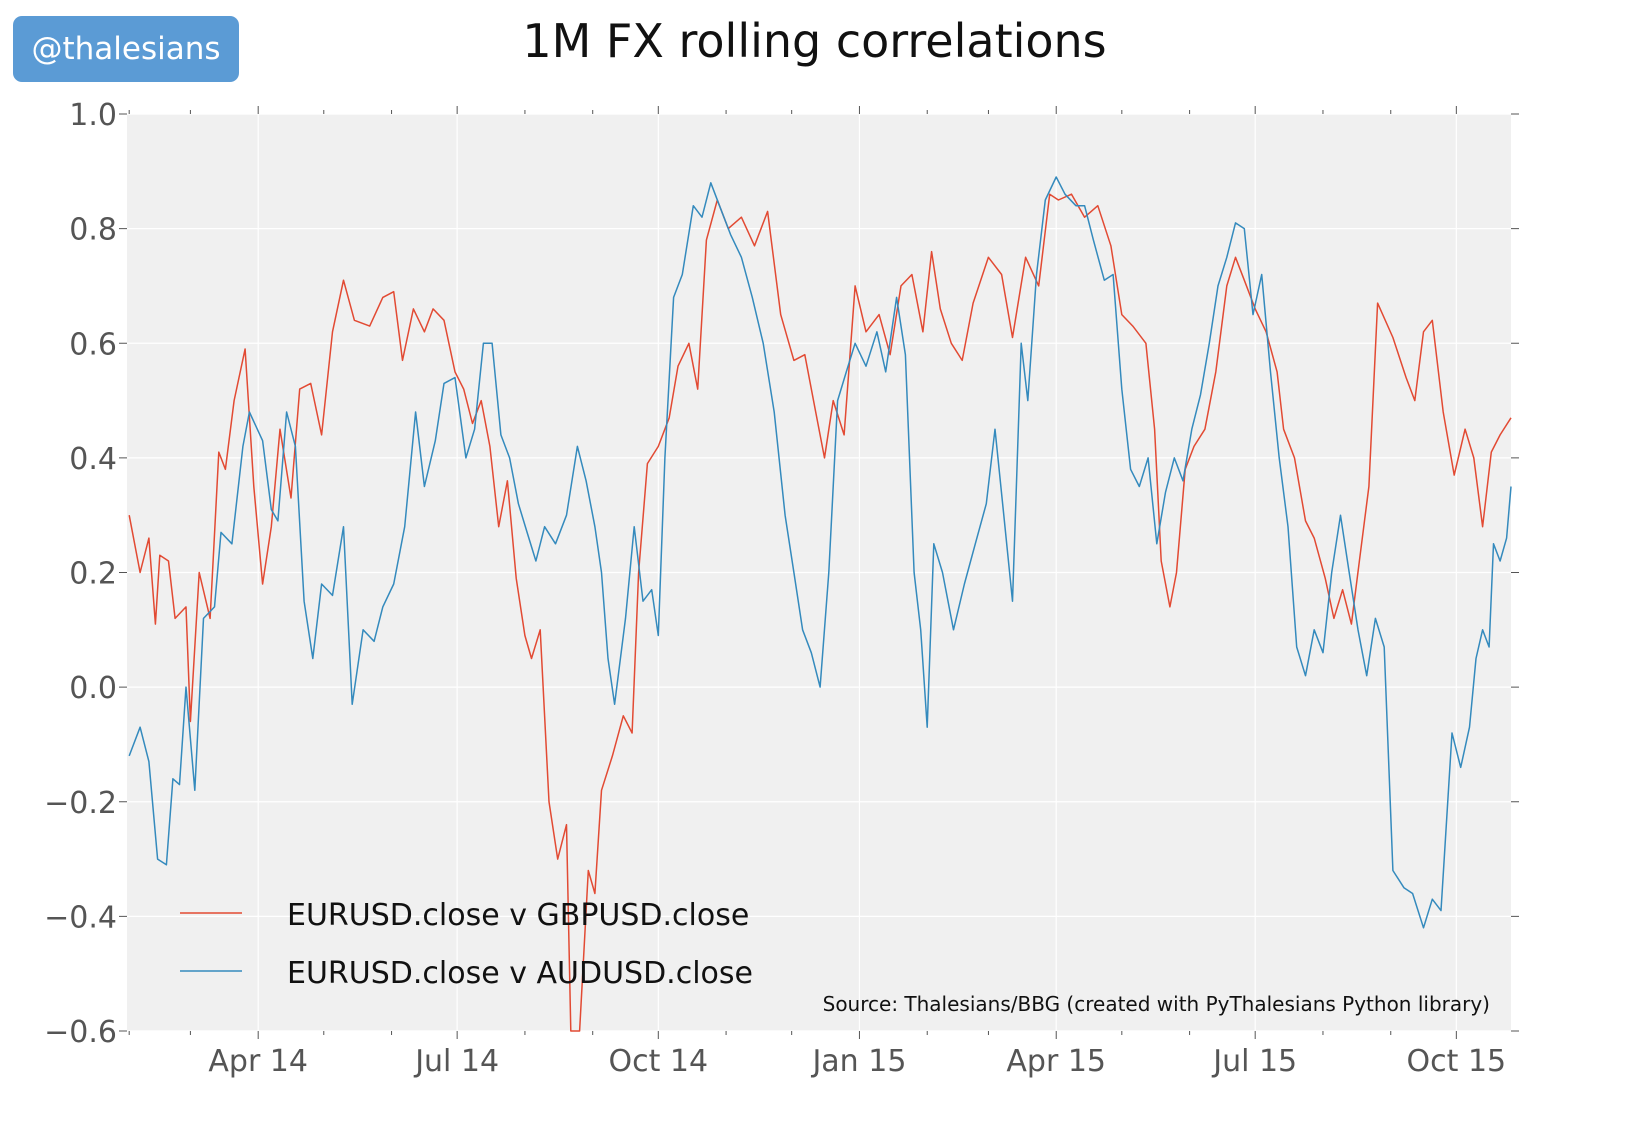 Image resolution: width=1629 pixels, height=1138 pixels. Describe the element at coordinates (93, 115) in the screenshot. I see `y-tick-label: 1.0` at that location.